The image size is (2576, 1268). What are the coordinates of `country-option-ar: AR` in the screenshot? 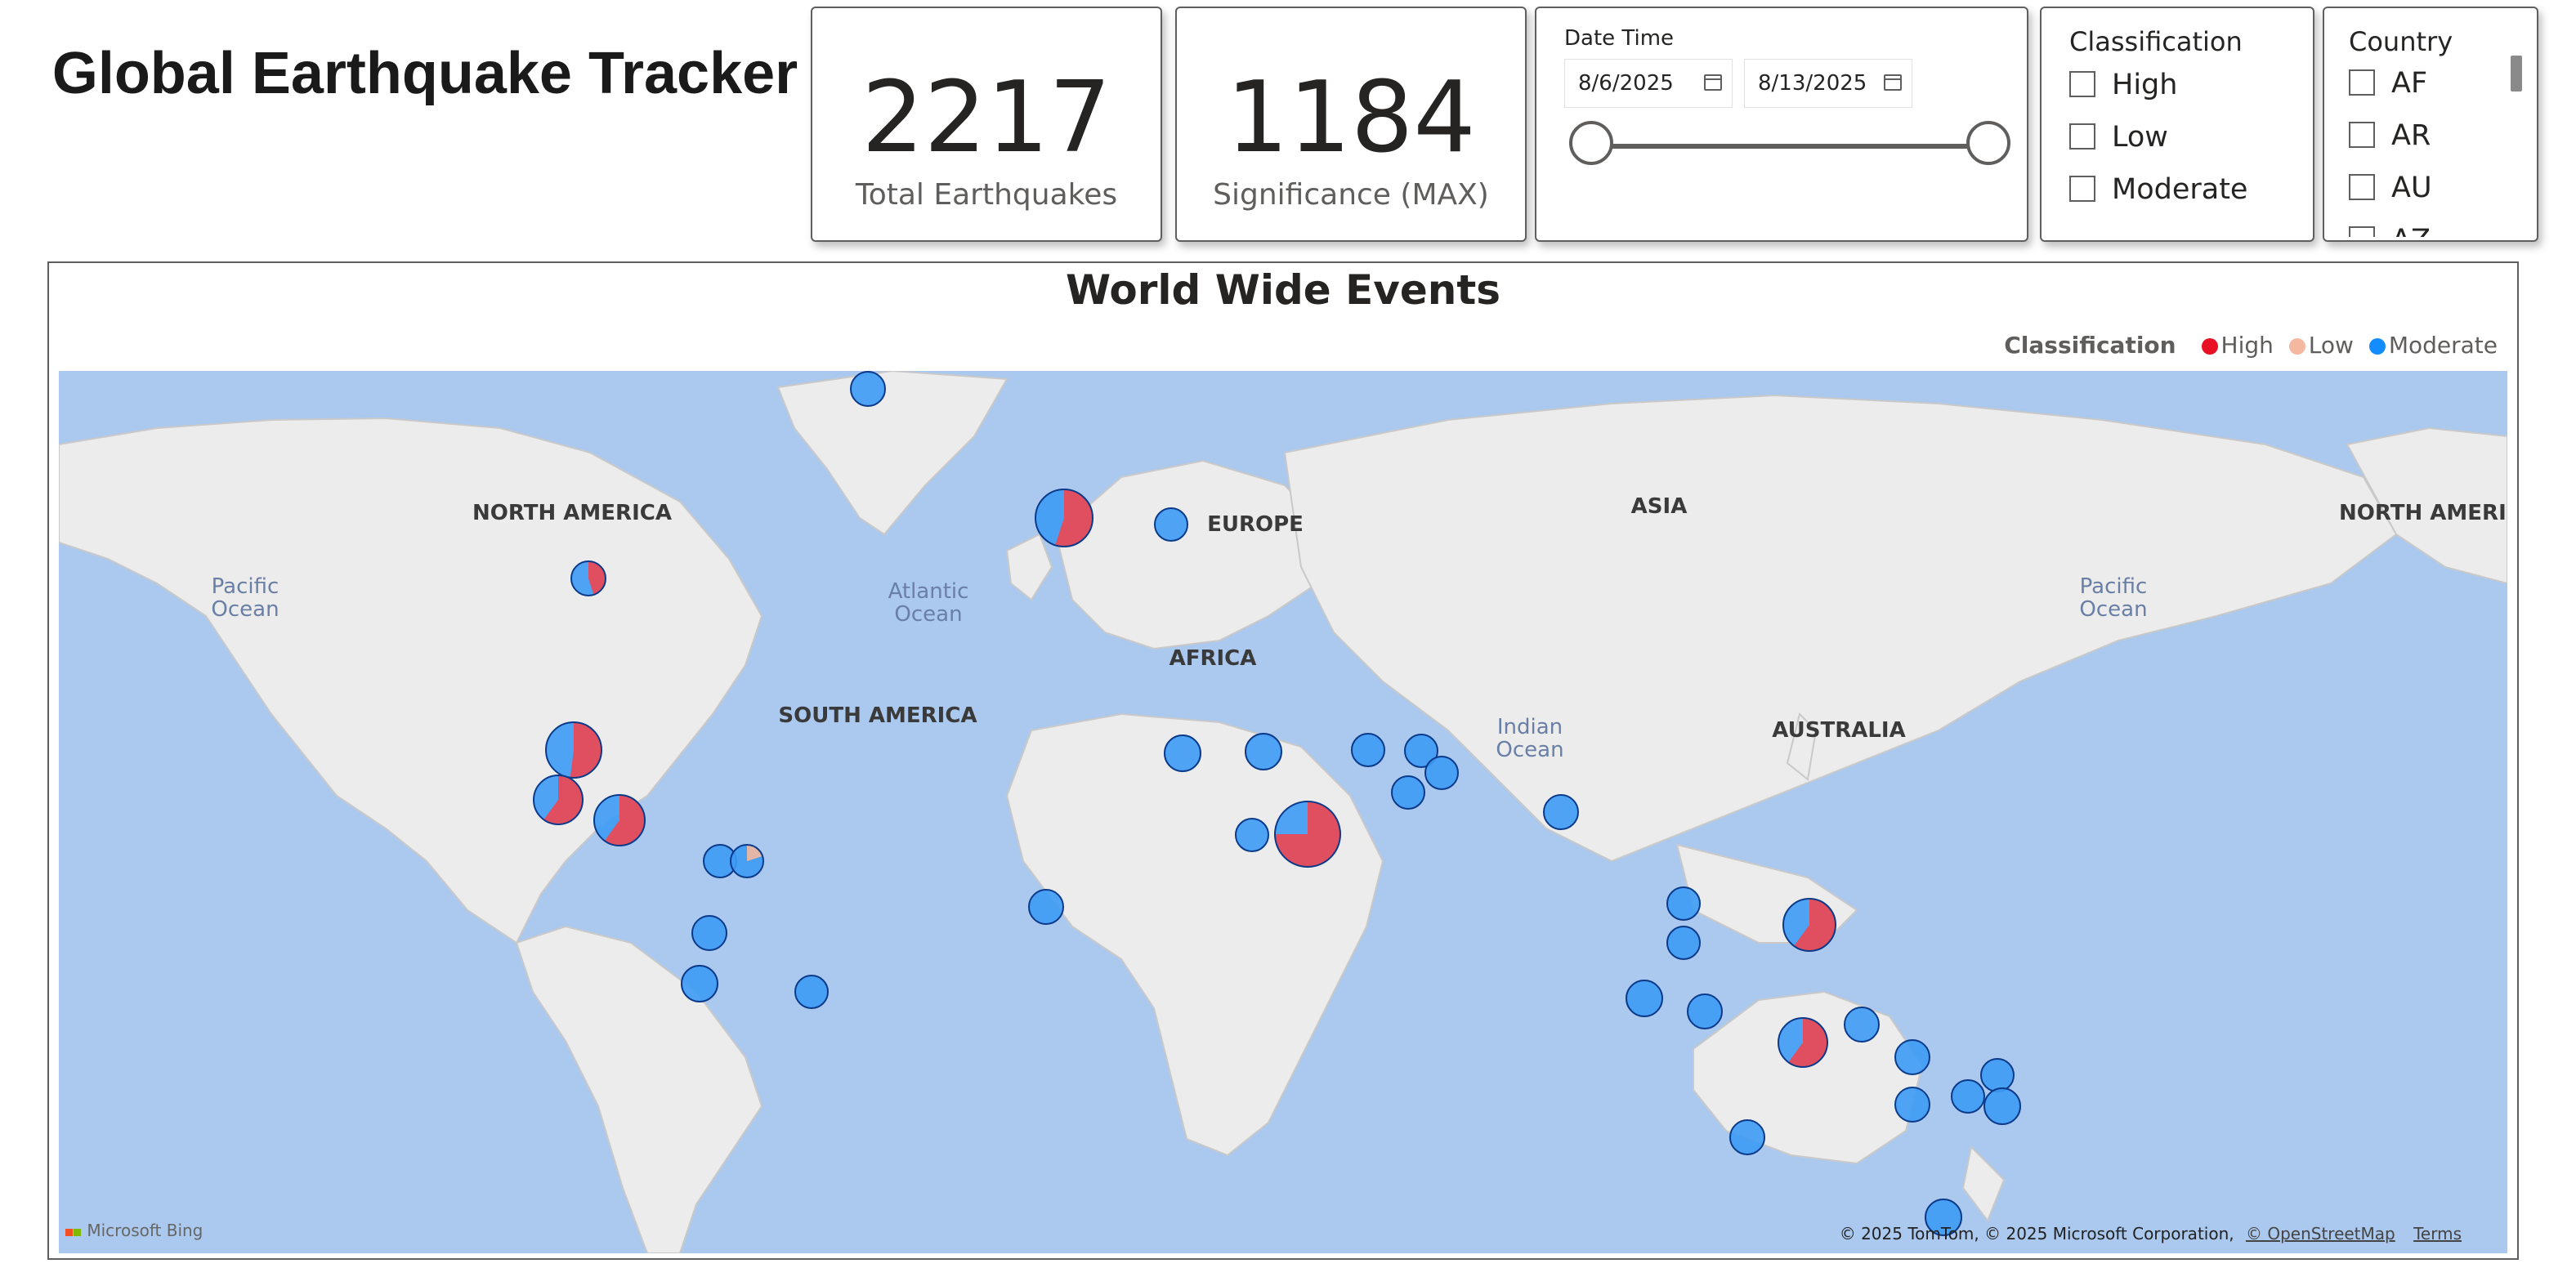 It's located at (2390, 135).